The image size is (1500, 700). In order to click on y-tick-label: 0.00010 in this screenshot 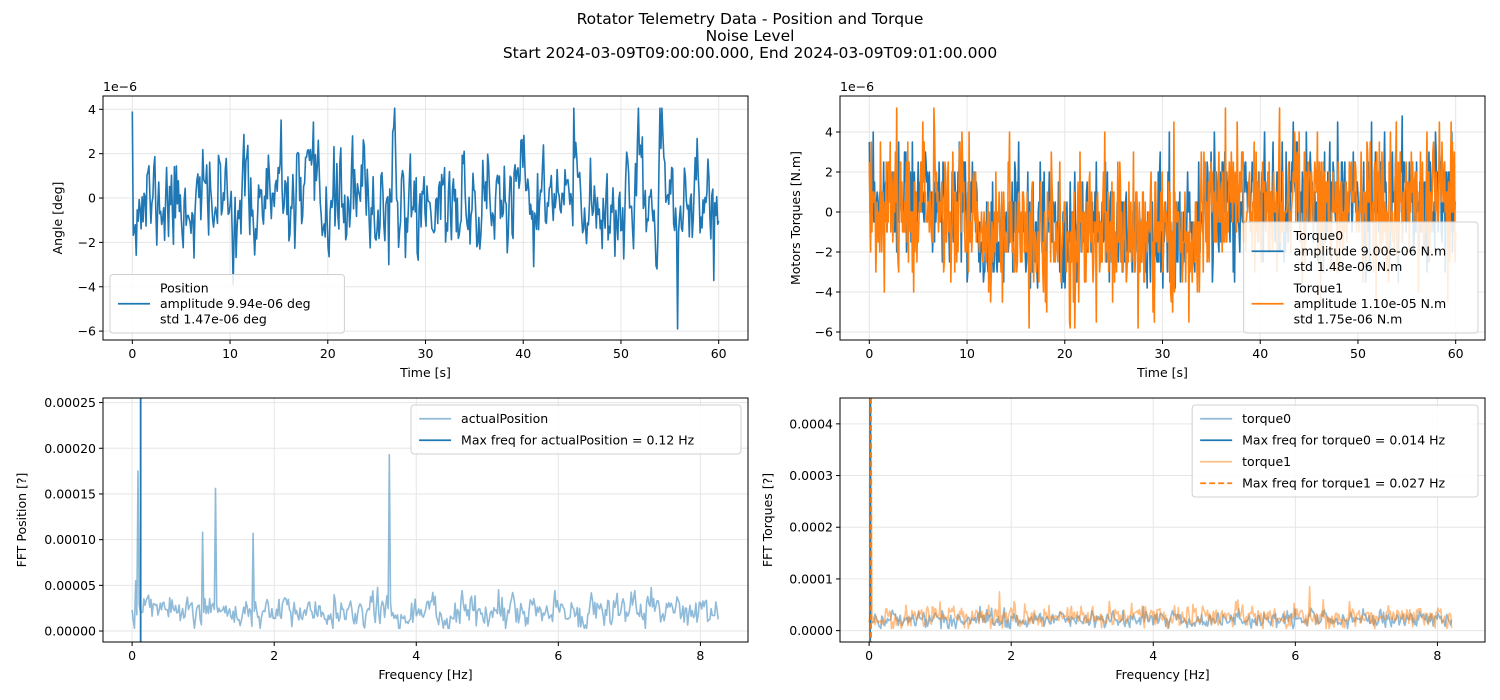, I will do `click(70, 539)`.